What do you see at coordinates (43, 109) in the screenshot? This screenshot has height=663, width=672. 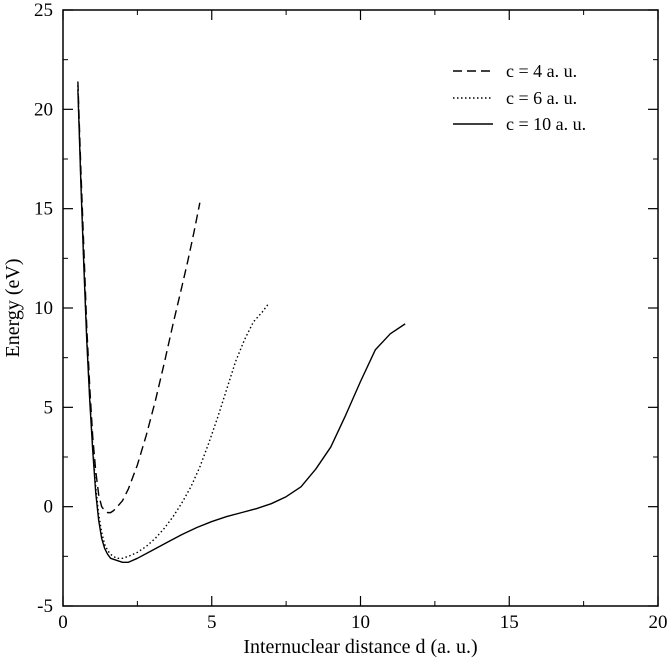 I see `y-tick-label: 20` at bounding box center [43, 109].